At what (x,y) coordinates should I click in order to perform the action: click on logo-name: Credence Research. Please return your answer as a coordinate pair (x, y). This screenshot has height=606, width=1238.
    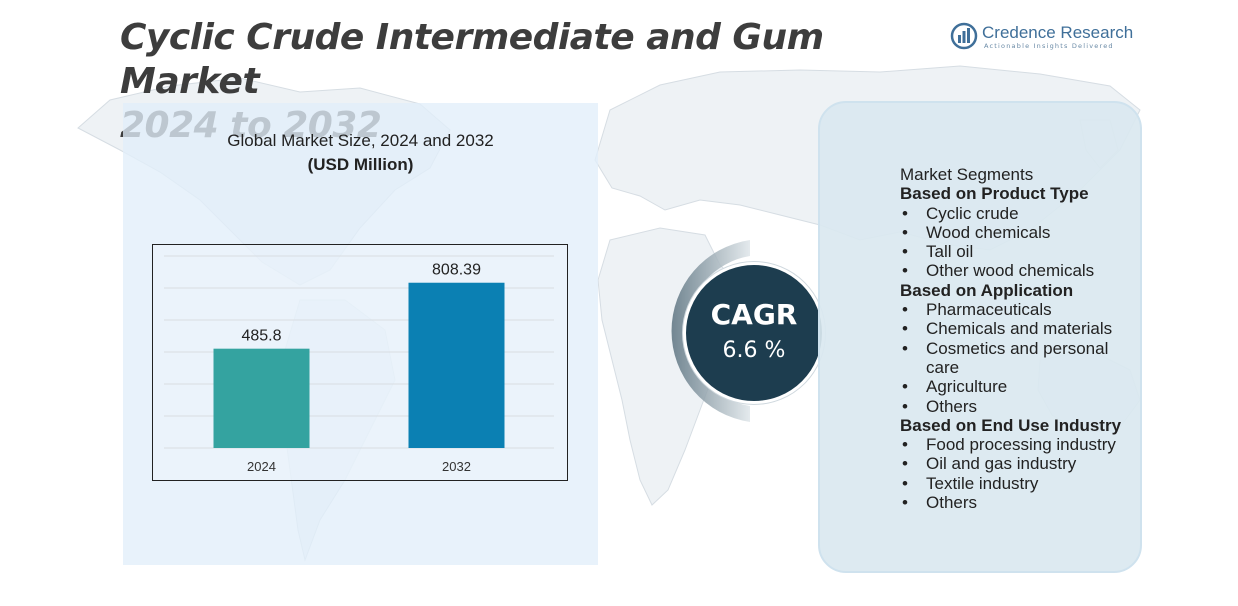
    Looking at the image, I should click on (1058, 32).